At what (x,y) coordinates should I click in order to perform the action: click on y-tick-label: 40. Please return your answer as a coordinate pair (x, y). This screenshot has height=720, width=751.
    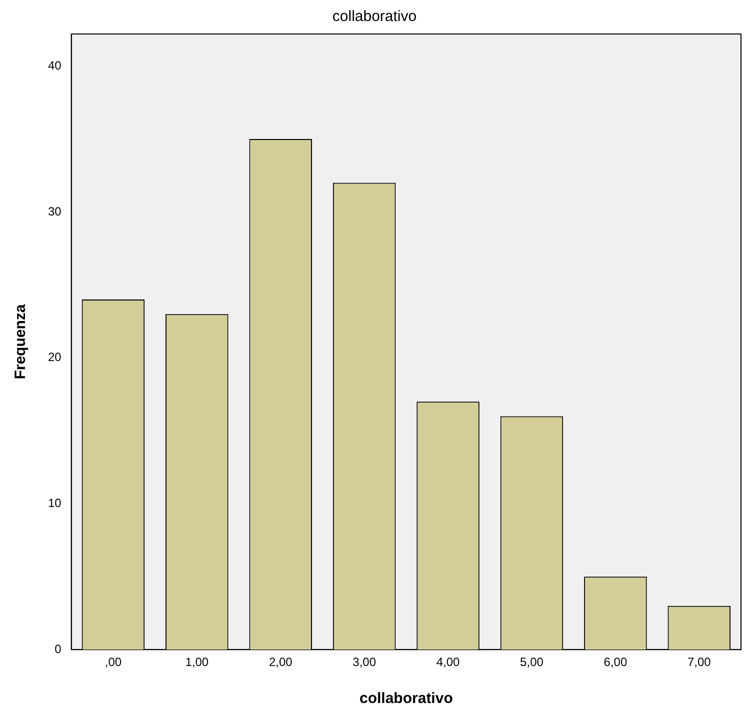
    Looking at the image, I should click on (55, 65).